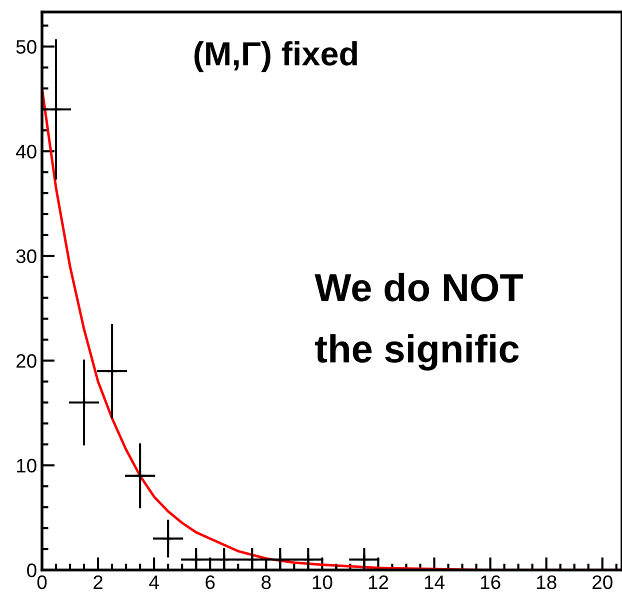 This screenshot has height=596, width=622. I want to click on x-tick-label: 6, so click(210, 582).